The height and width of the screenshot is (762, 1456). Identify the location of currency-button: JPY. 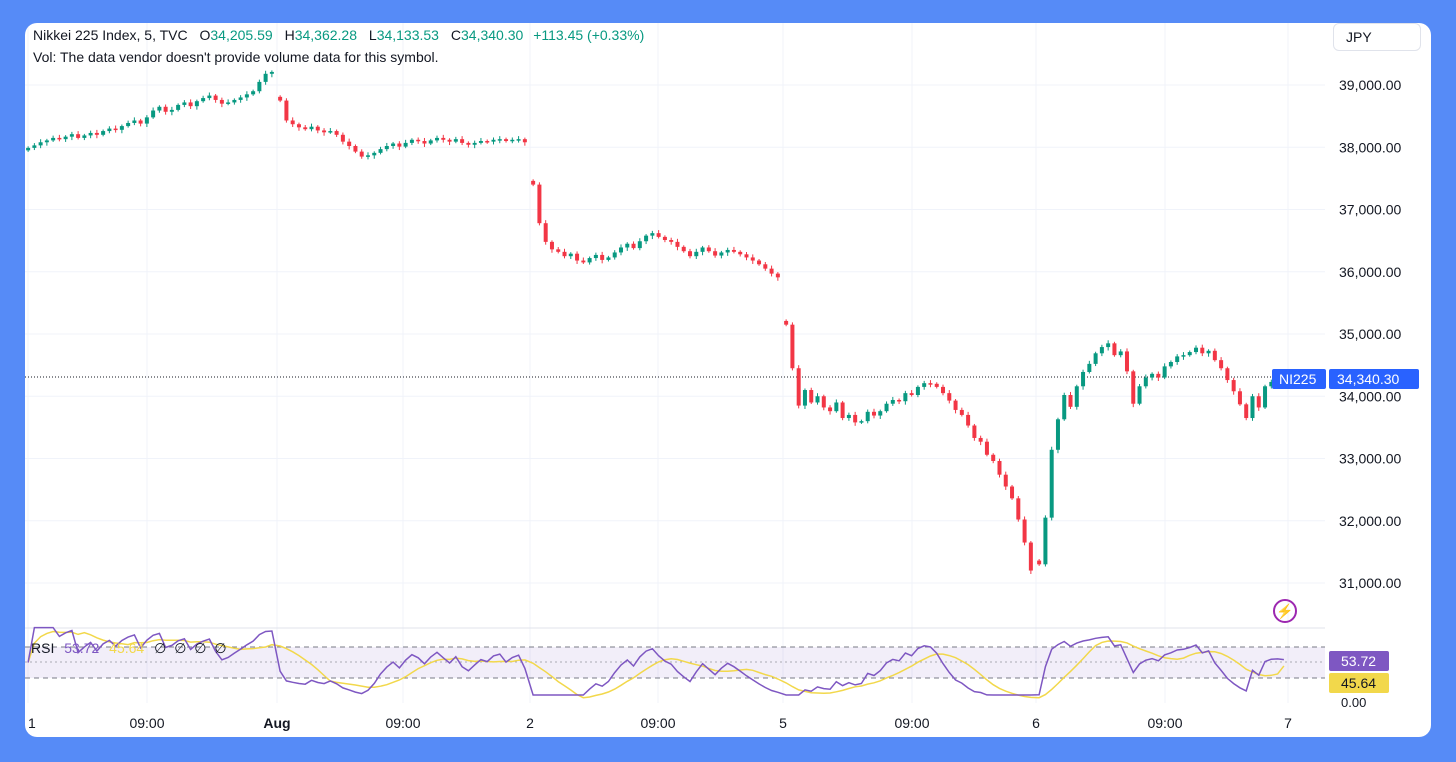
(1377, 37).